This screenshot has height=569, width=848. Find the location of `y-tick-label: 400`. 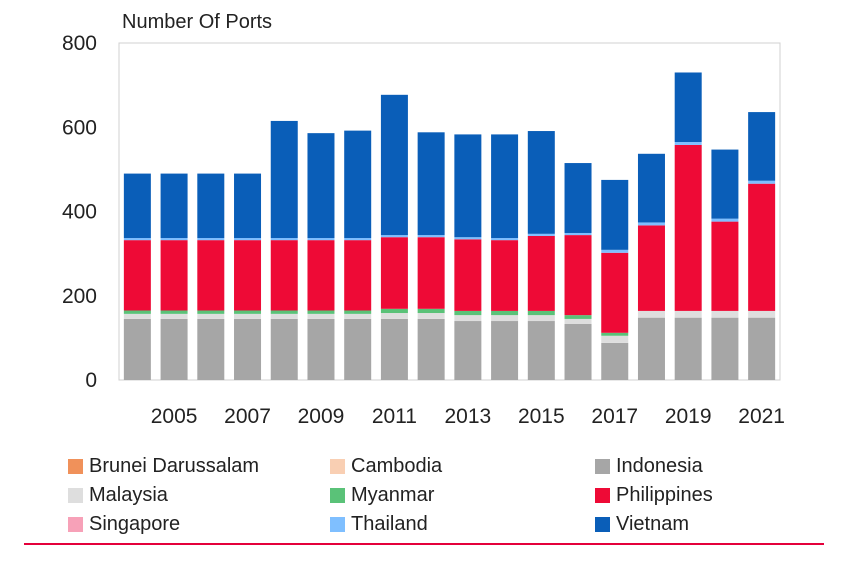

y-tick-label: 400 is located at coordinates (79, 212).